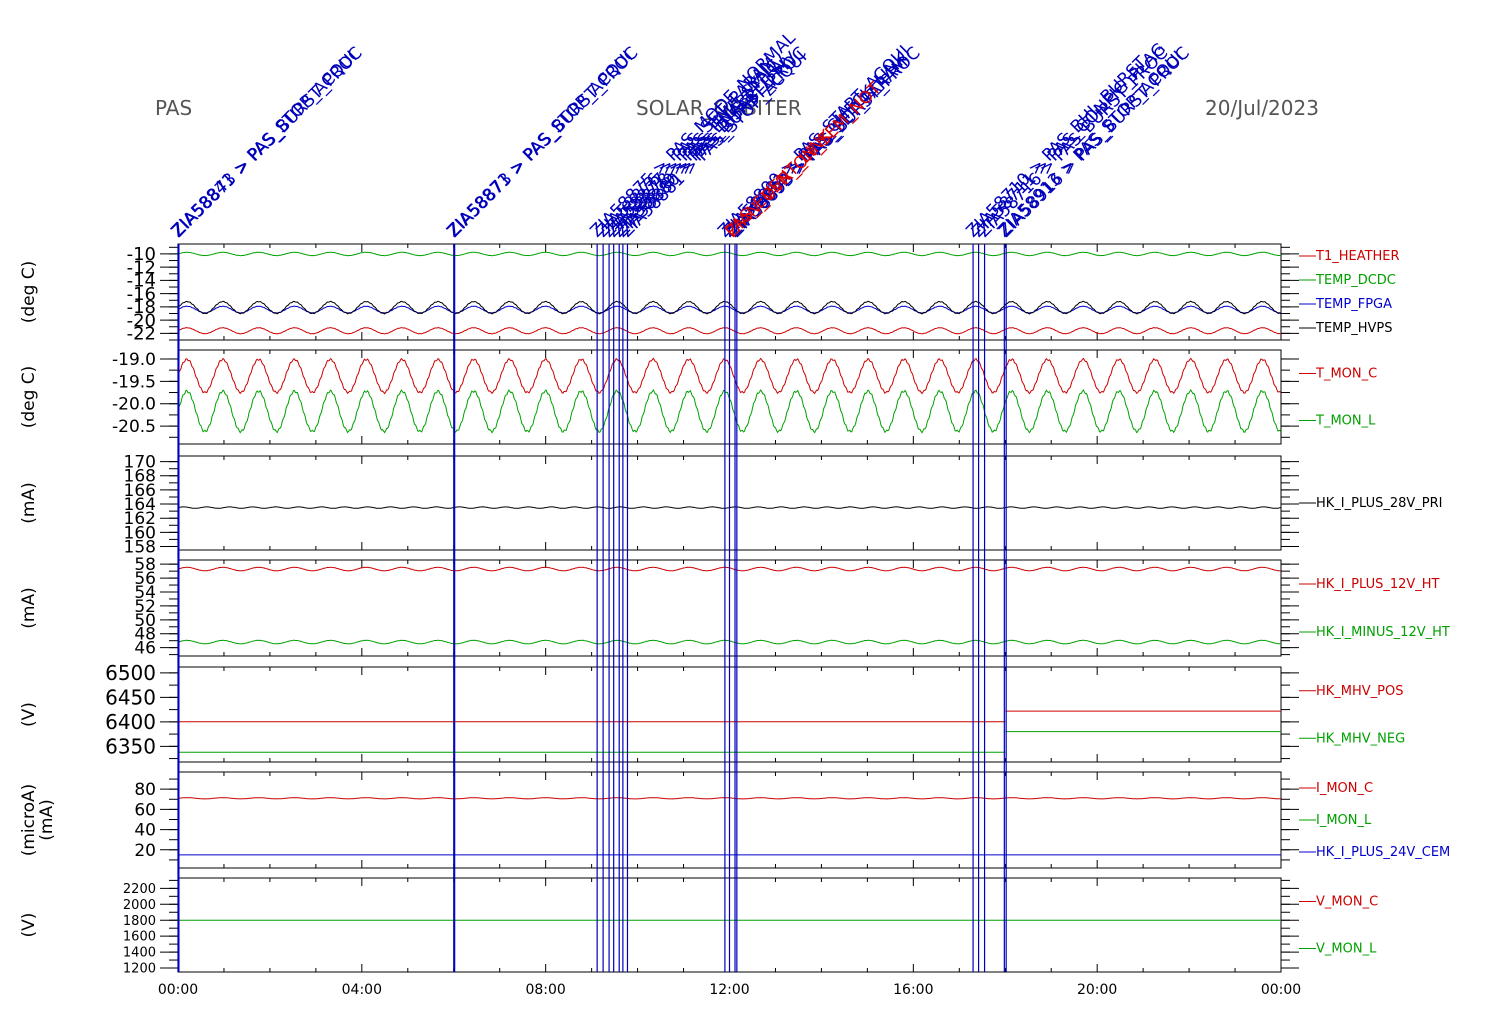 This screenshot has width=1512, height=1020. What do you see at coordinates (145, 810) in the screenshot?
I see `y-tick-label: 60` at bounding box center [145, 810].